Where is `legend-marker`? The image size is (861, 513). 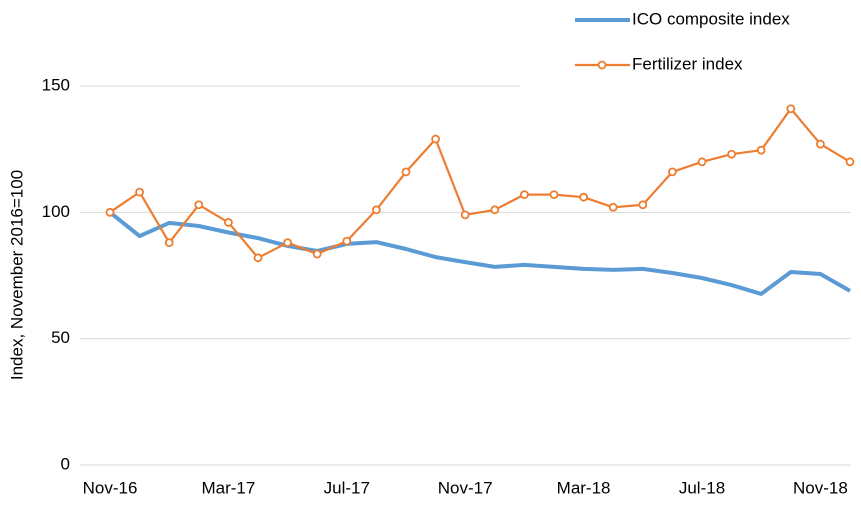 legend-marker is located at coordinates (602, 65).